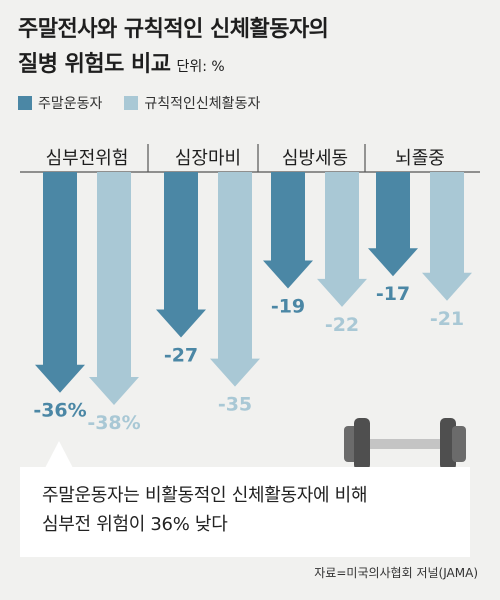  I want to click on note-line-1: 주말운동자는 비활동적인 신체활동자에 비해, so click(205, 495).